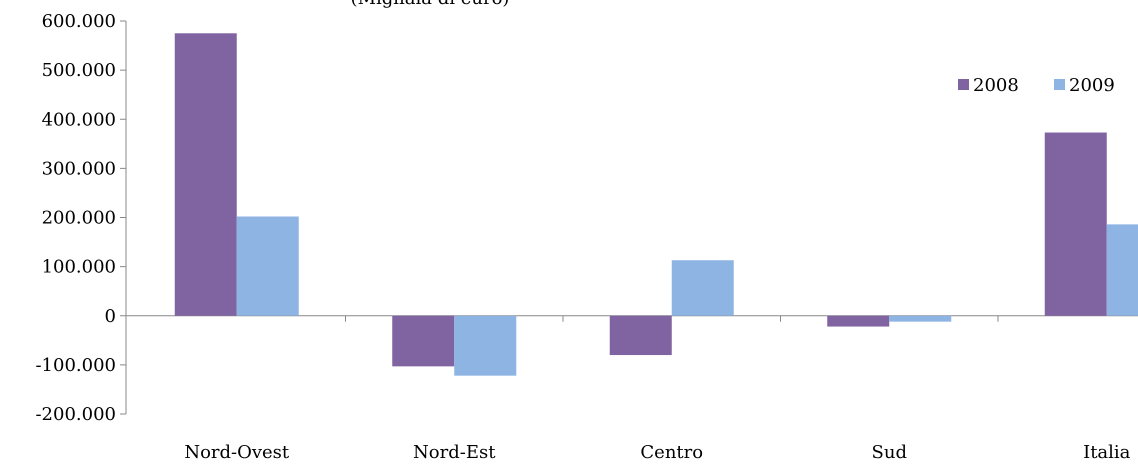 The height and width of the screenshot is (464, 1138). What do you see at coordinates (1122, 270) in the screenshot?
I see `bar-2009-italia` at bounding box center [1122, 270].